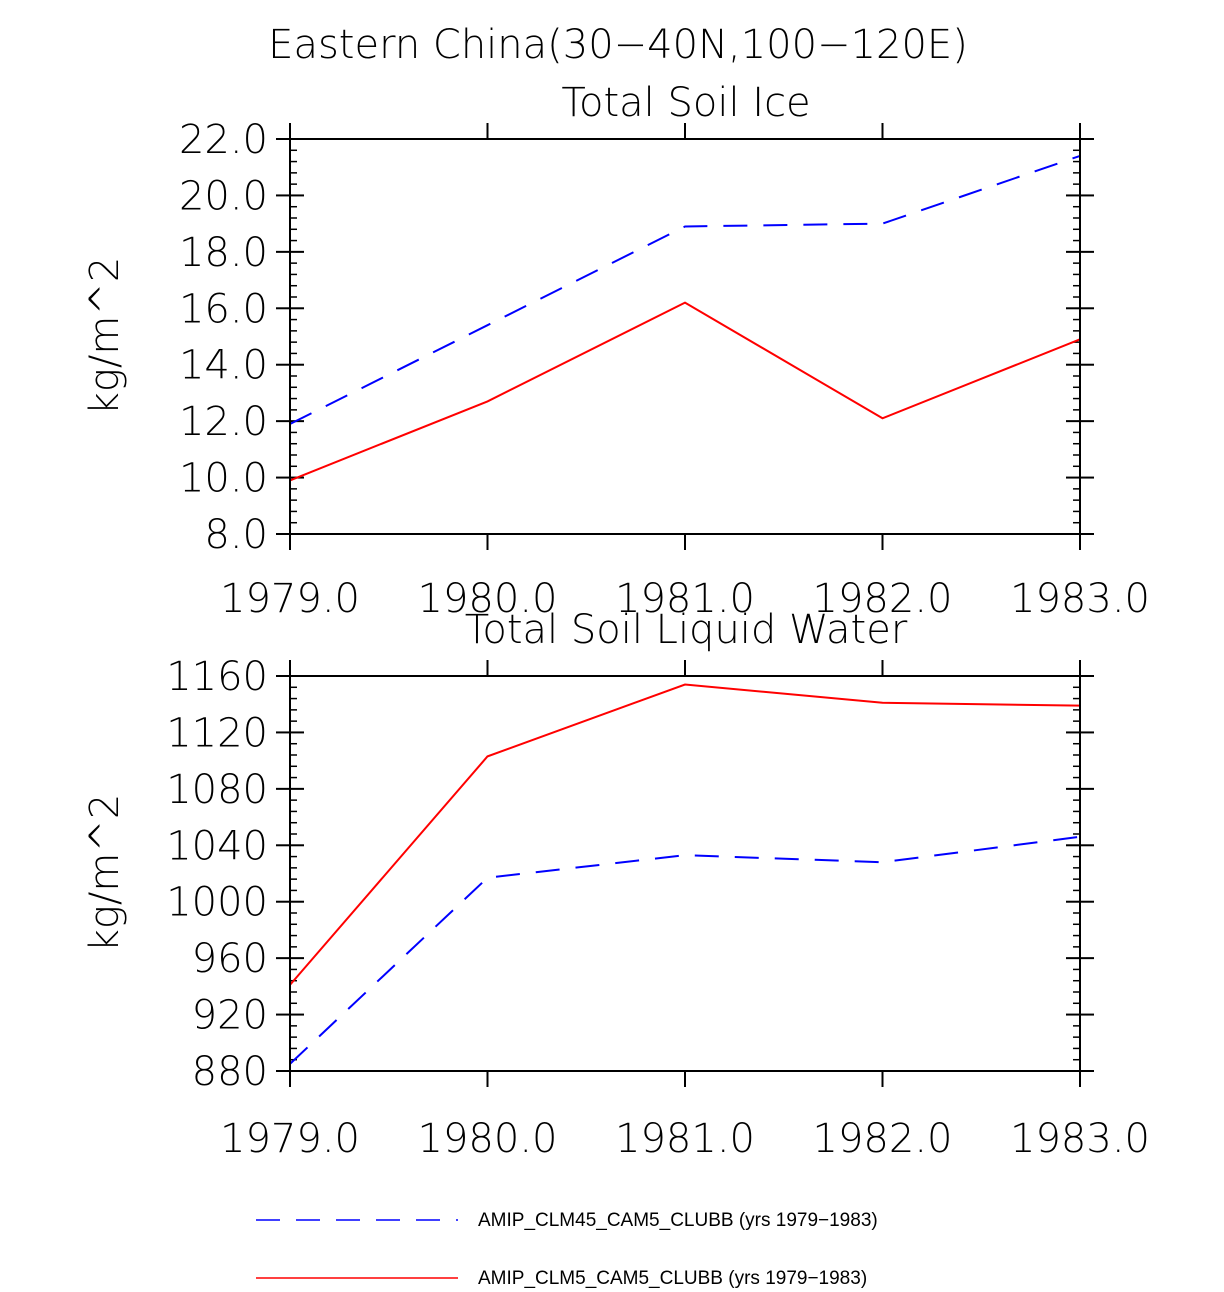 The image size is (1224, 1292). What do you see at coordinates (672, 1278) in the screenshot?
I see `legend-label-clm5: AMIP_CLM5_CAM5_CLUBB (yrs 1979−1983)` at bounding box center [672, 1278].